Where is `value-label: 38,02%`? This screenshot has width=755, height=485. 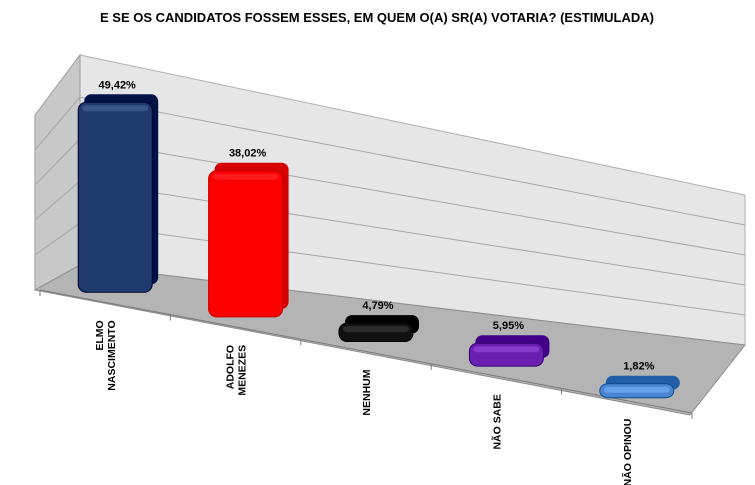
value-label: 38,02% is located at coordinates (248, 154).